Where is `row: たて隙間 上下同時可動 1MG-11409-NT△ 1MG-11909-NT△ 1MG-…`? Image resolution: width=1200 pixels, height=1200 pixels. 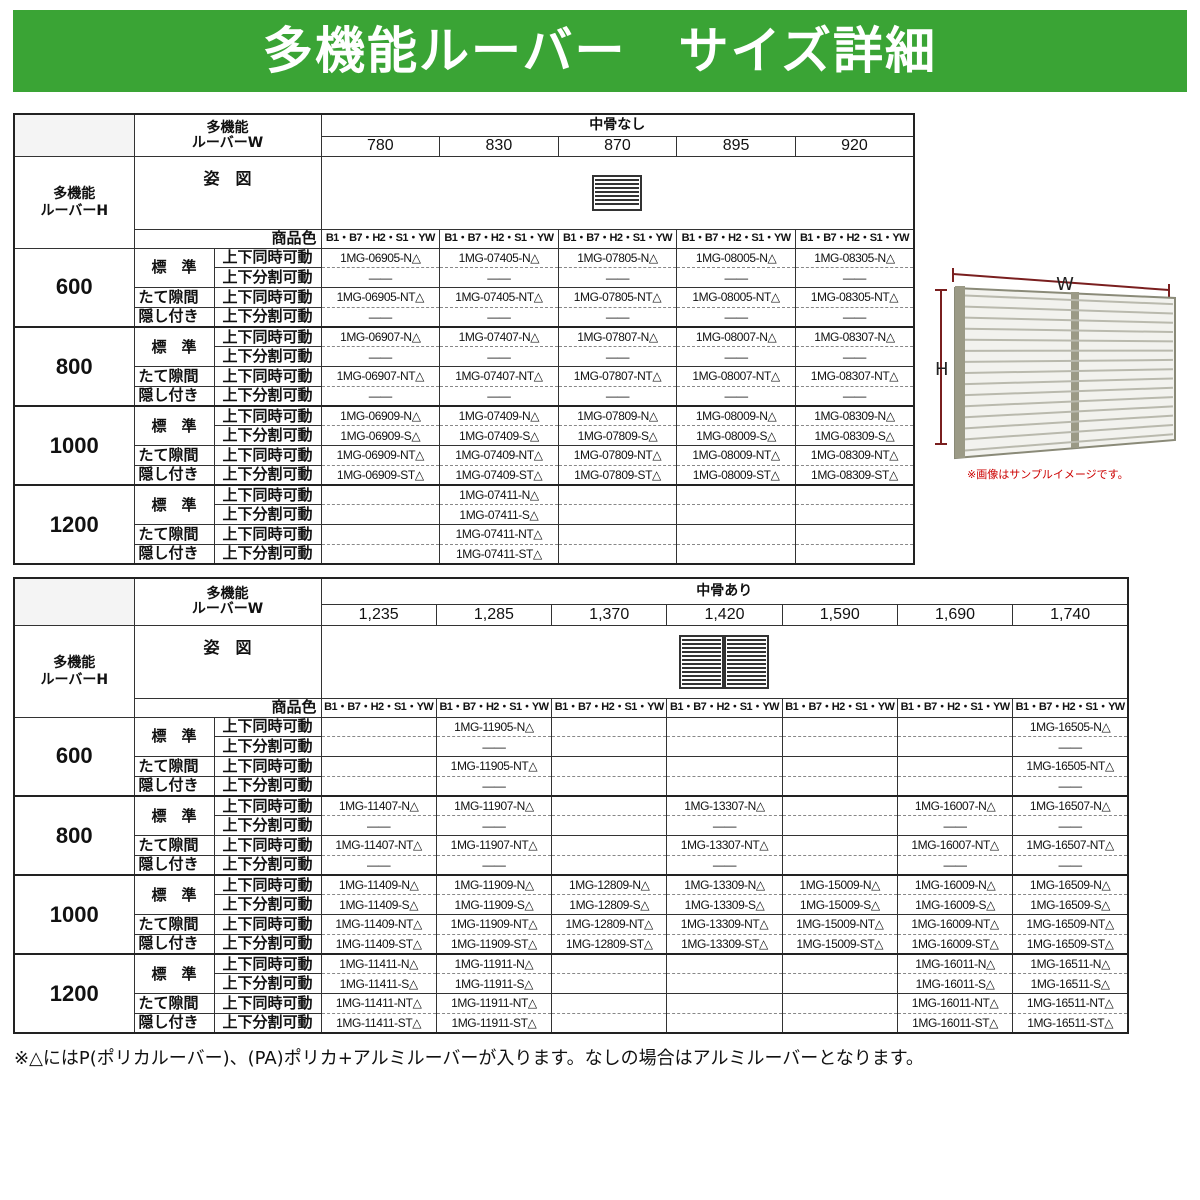 row: たて隙間 上下同時可動 1MG-11409-NT△ 1MG-11909-NT△ 1MG-… is located at coordinates (571, 924).